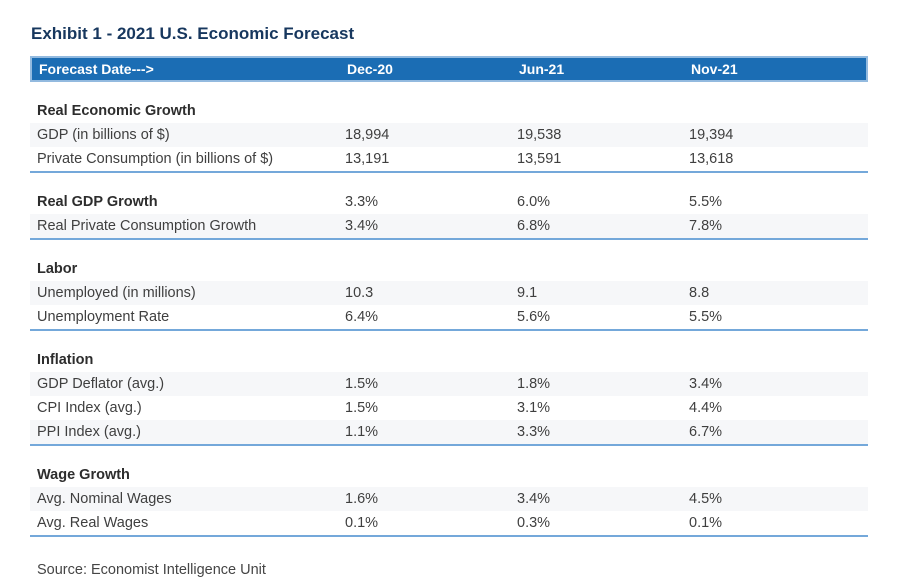 The height and width of the screenshot is (582, 900). Describe the element at coordinates (103, 135) in the screenshot. I see `row-label: GDP (in billions of $)` at that location.